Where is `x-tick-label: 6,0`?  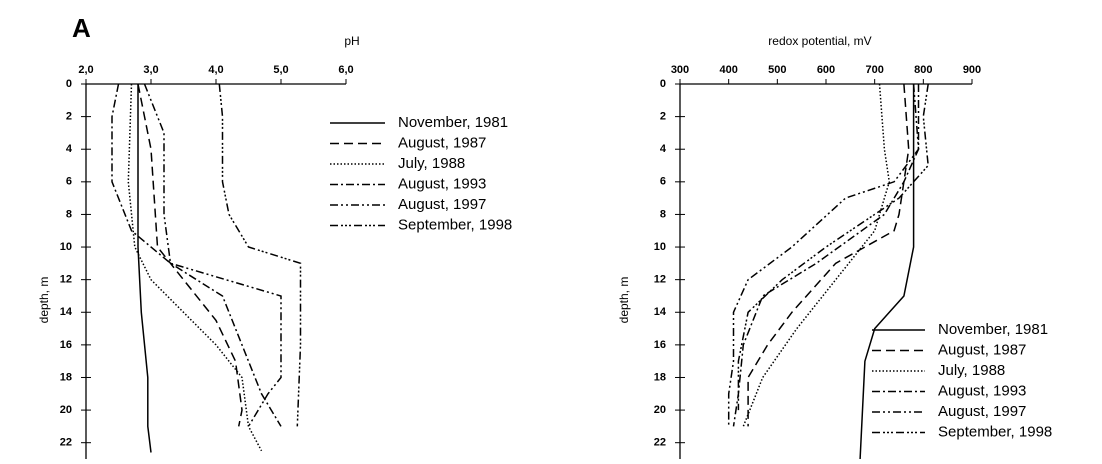 x-tick-label: 6,0 is located at coordinates (345, 70).